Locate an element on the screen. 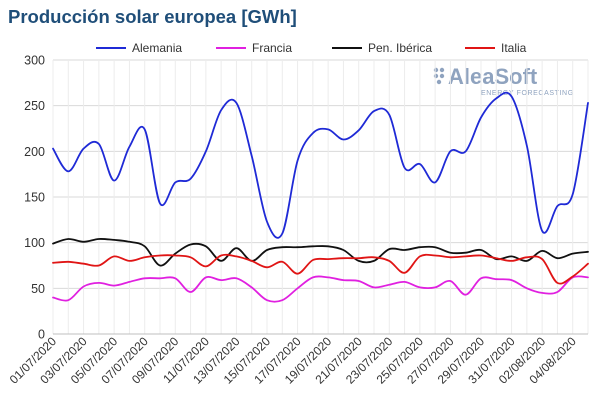 The height and width of the screenshot is (416, 600). y-tick-label: 0 is located at coordinates (41, 335).